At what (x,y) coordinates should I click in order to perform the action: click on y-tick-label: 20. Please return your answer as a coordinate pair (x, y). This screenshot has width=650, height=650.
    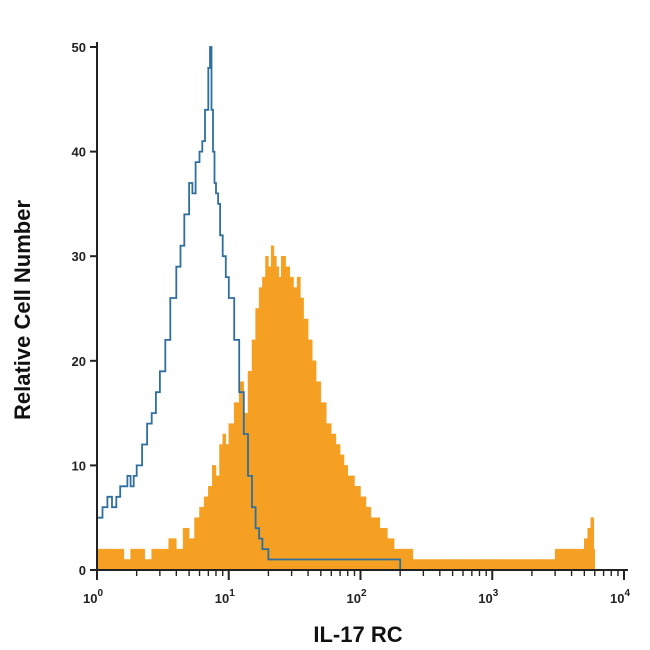
    Looking at the image, I should click on (79, 361).